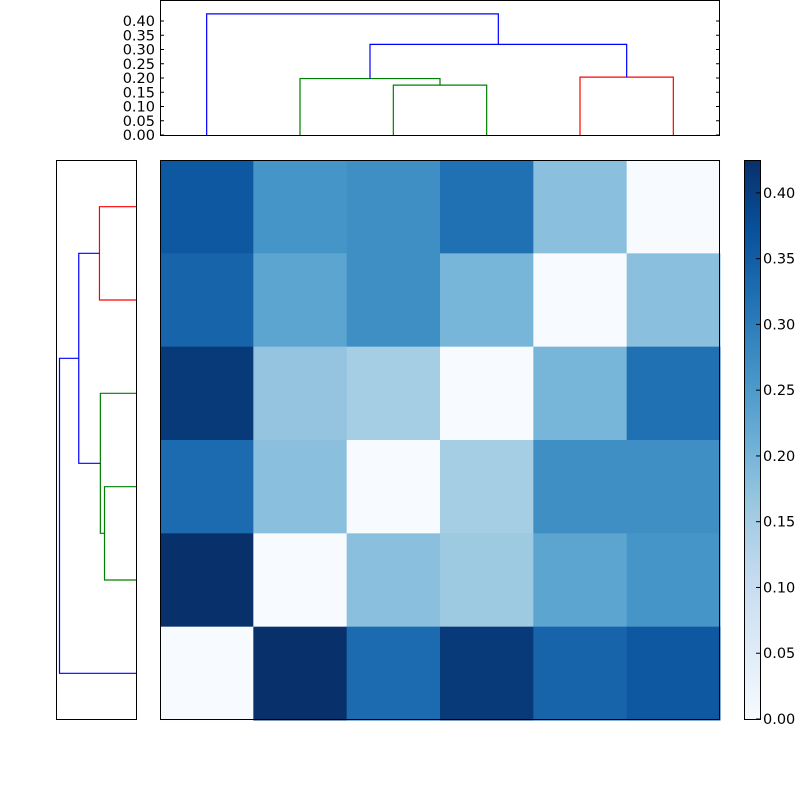 The height and width of the screenshot is (800, 800). Describe the element at coordinates (779, 260) in the screenshot. I see `colorbar-tick-label: 0.35` at that location.